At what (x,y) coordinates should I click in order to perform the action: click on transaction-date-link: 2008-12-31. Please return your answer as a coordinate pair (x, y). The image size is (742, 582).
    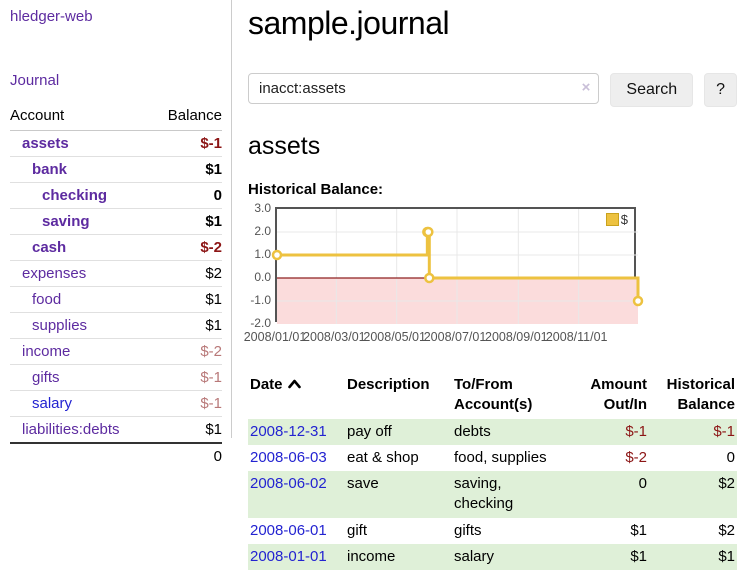
    Looking at the image, I should click on (288, 431).